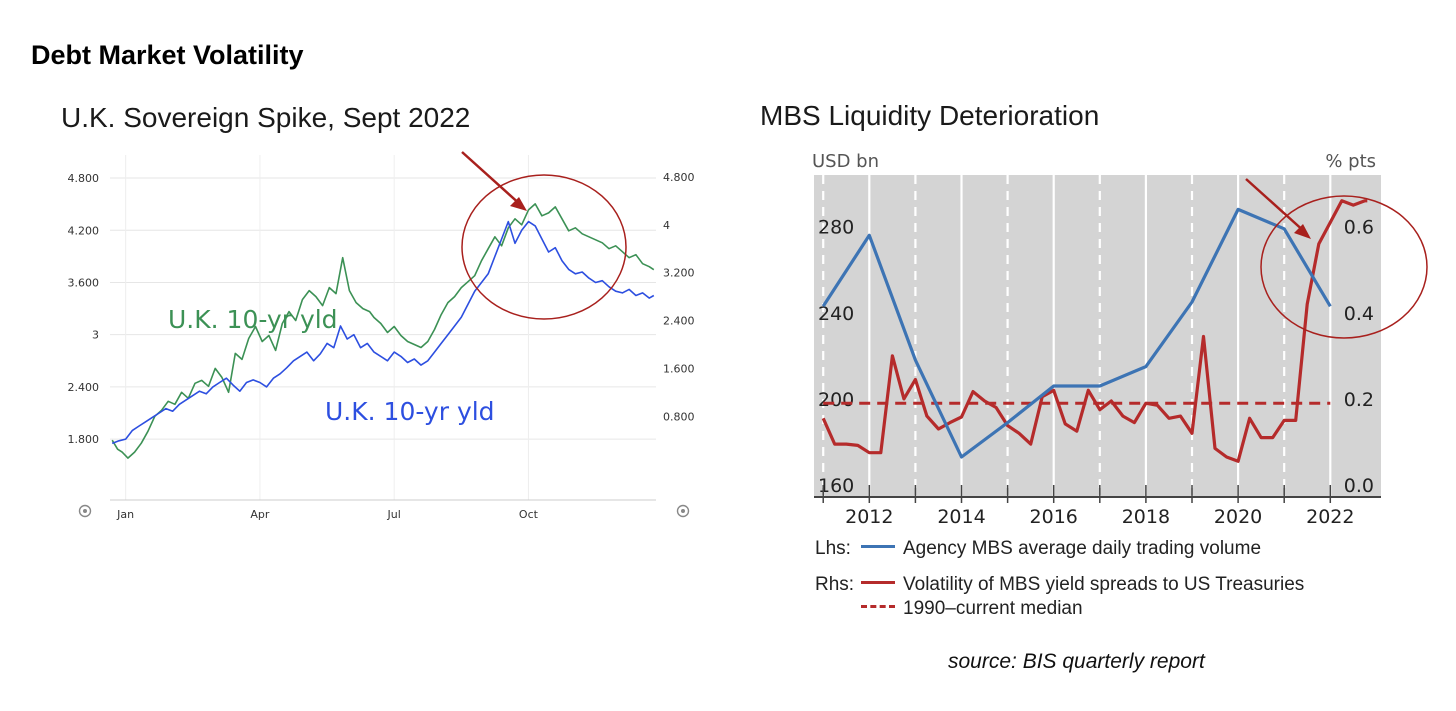 This screenshot has width=1456, height=711. I want to click on mbs-x-tick-label: 2022, so click(1330, 517).